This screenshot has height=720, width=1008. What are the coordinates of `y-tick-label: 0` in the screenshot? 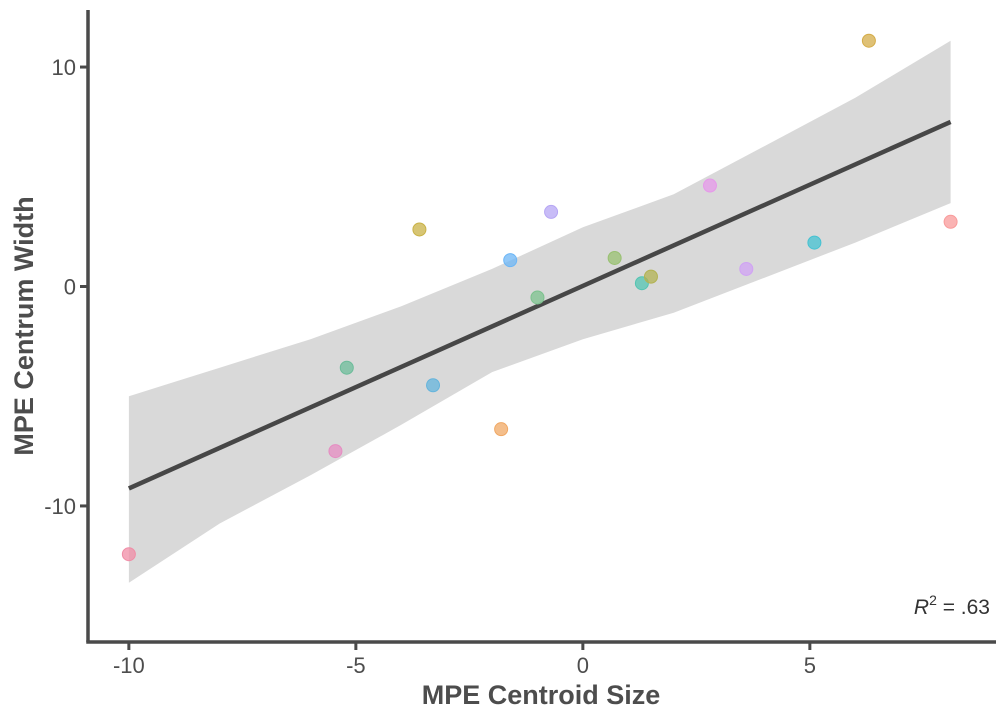 It's located at (70, 287).